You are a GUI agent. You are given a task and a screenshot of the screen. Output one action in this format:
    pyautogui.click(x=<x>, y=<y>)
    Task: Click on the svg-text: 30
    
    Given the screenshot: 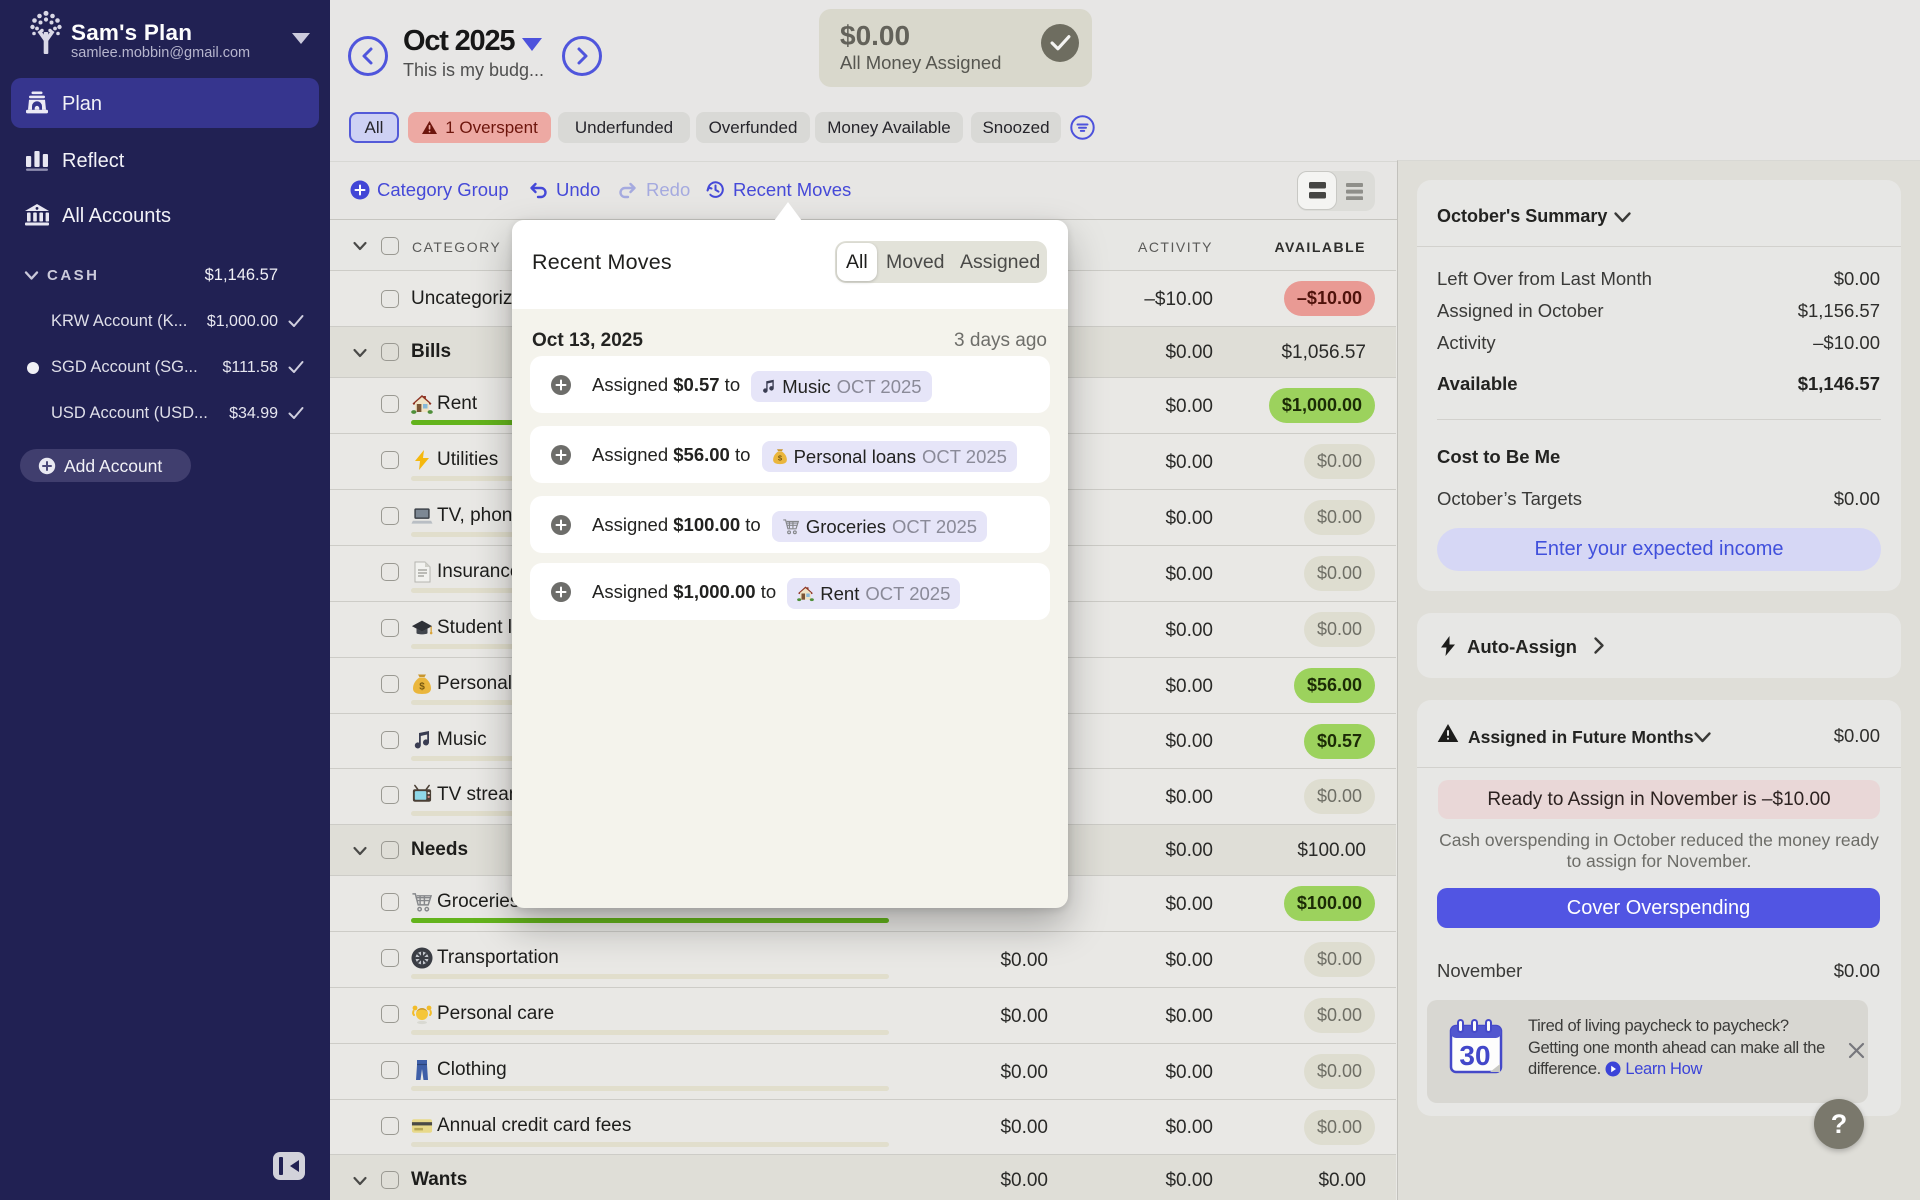 What is the action you would take?
    pyautogui.click(x=1474, y=1055)
    